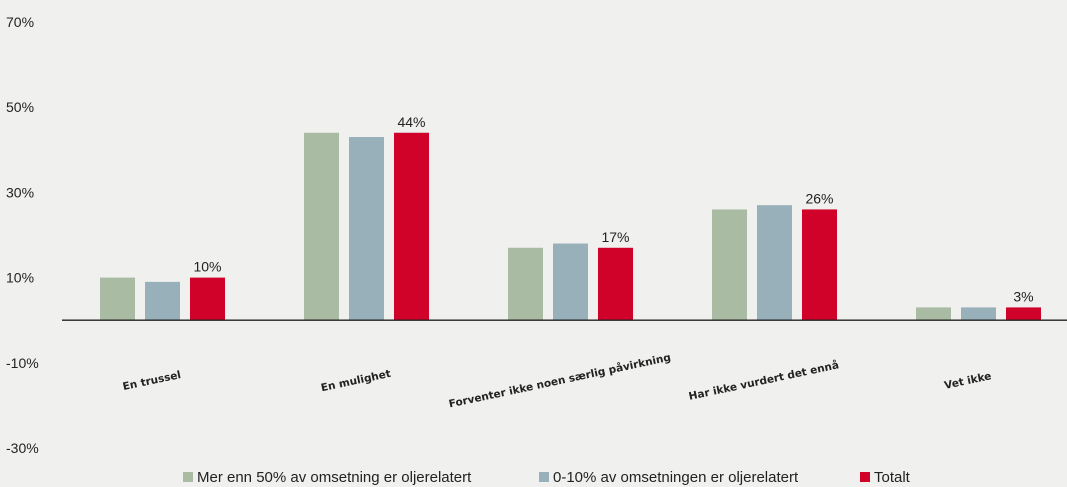  Describe the element at coordinates (1023, 296) in the screenshot. I see `data-label: 3%` at that location.